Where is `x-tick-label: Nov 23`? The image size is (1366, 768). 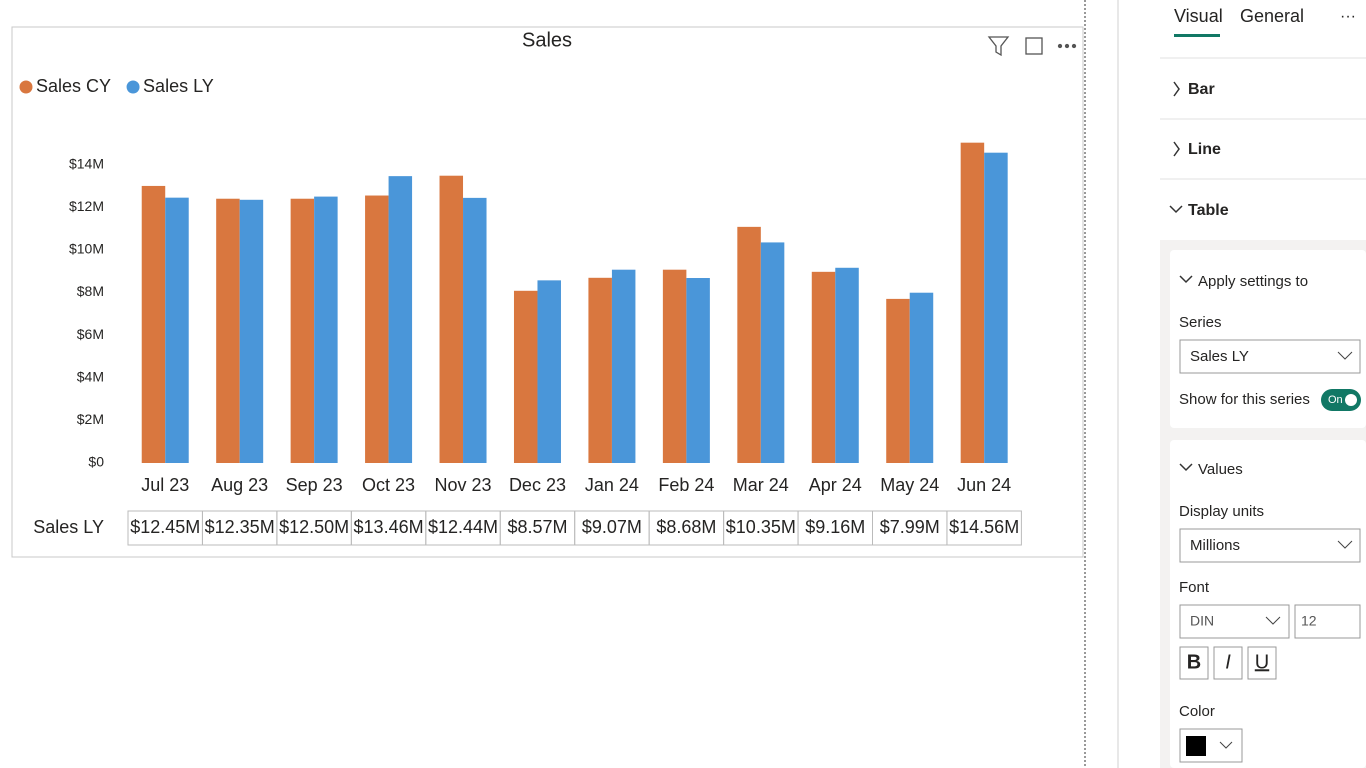 x-tick-label: Nov 23 is located at coordinates (463, 485).